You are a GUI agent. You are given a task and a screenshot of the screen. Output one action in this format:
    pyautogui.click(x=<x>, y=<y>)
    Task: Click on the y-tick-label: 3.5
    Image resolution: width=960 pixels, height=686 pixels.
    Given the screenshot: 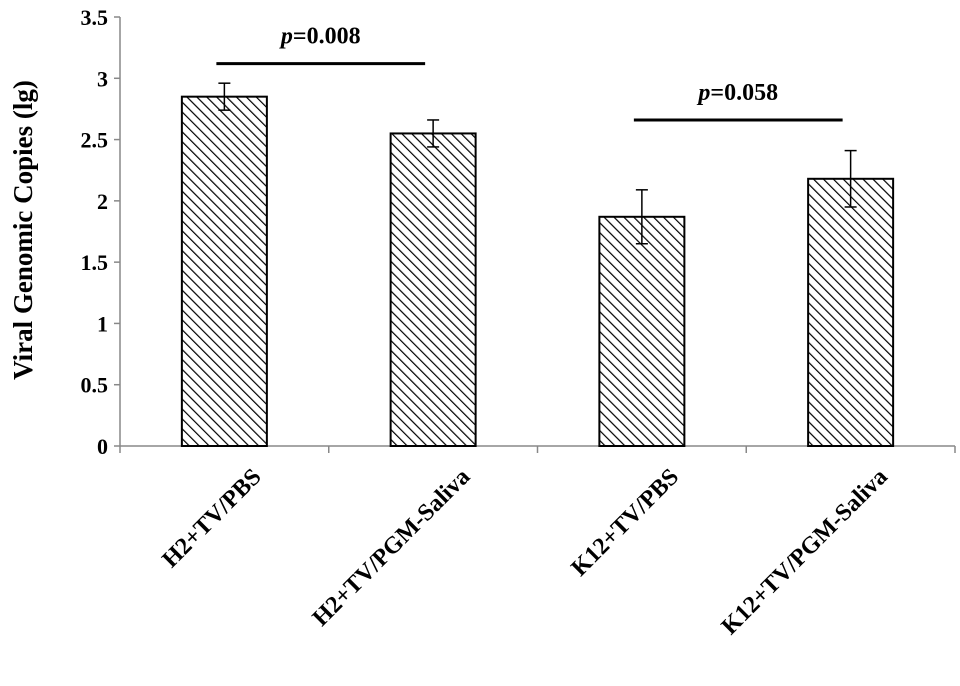 What is the action you would take?
    pyautogui.click(x=95, y=17)
    